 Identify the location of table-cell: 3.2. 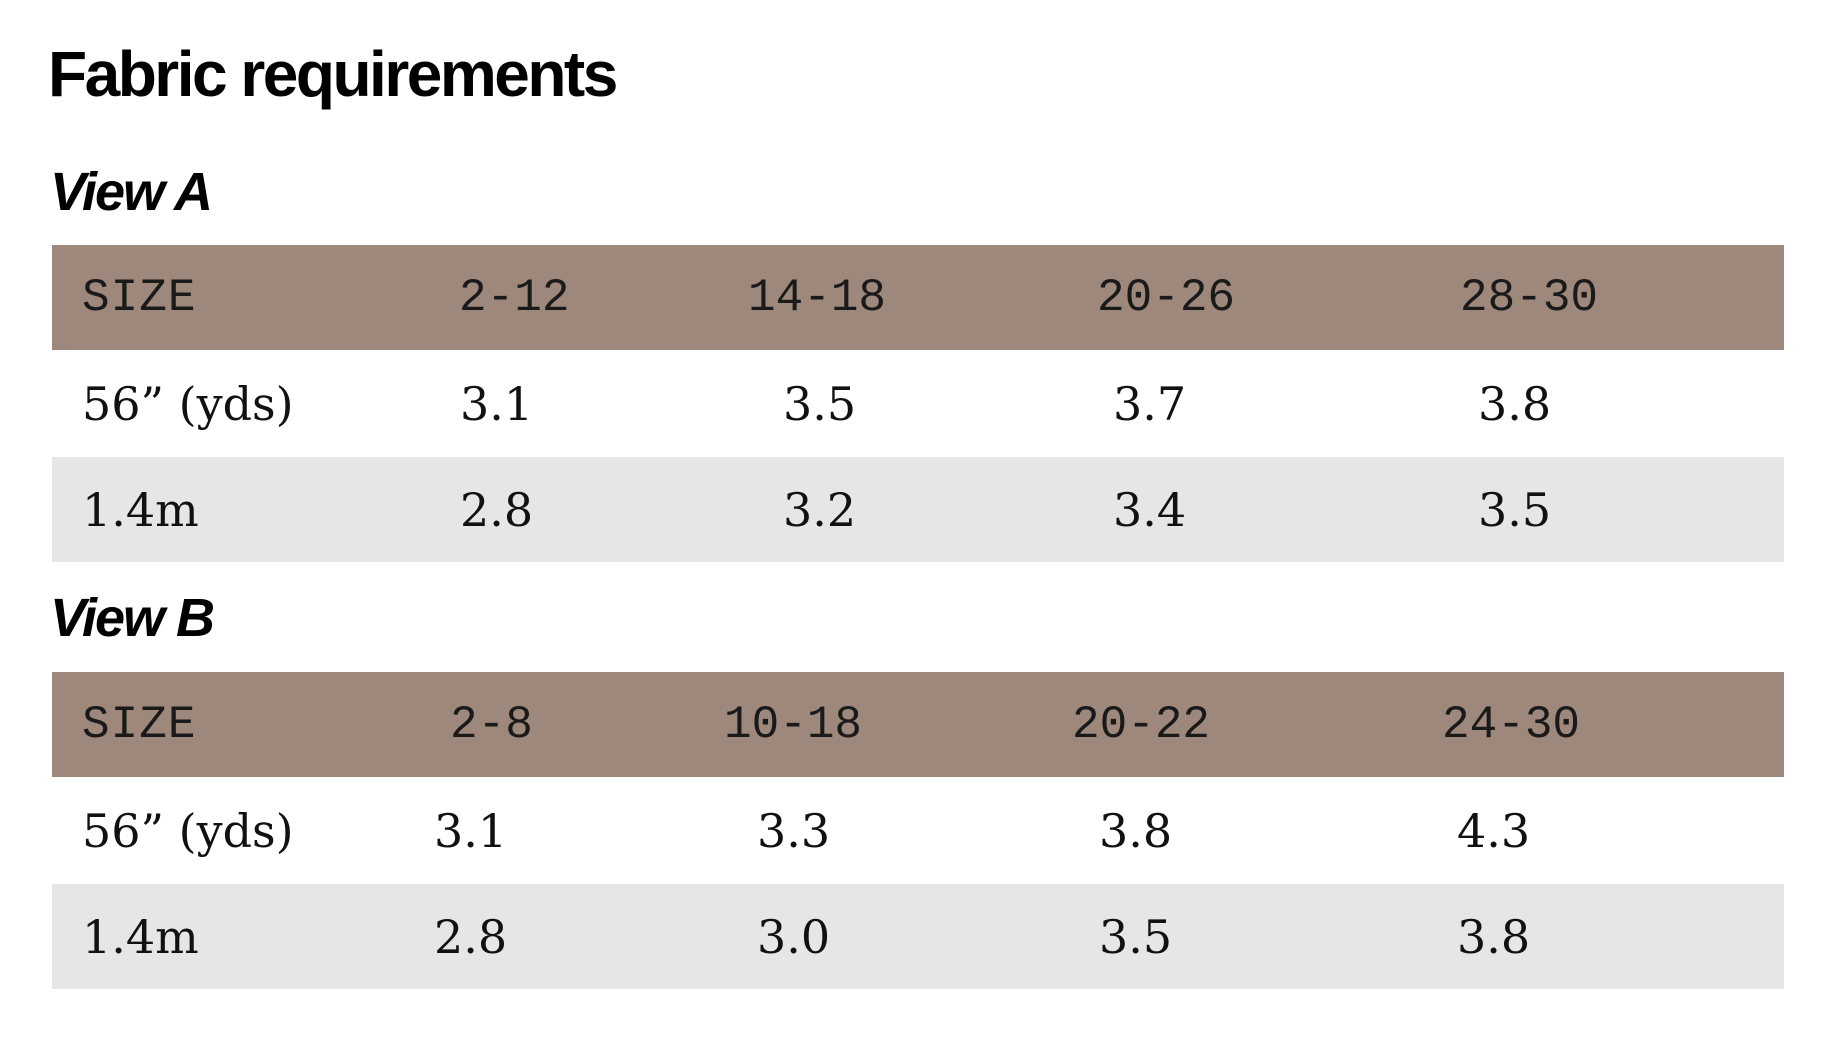
(820, 509).